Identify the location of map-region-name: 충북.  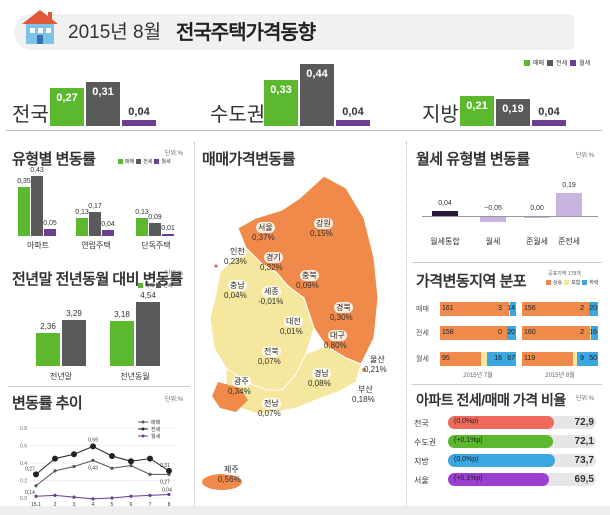
(309, 275).